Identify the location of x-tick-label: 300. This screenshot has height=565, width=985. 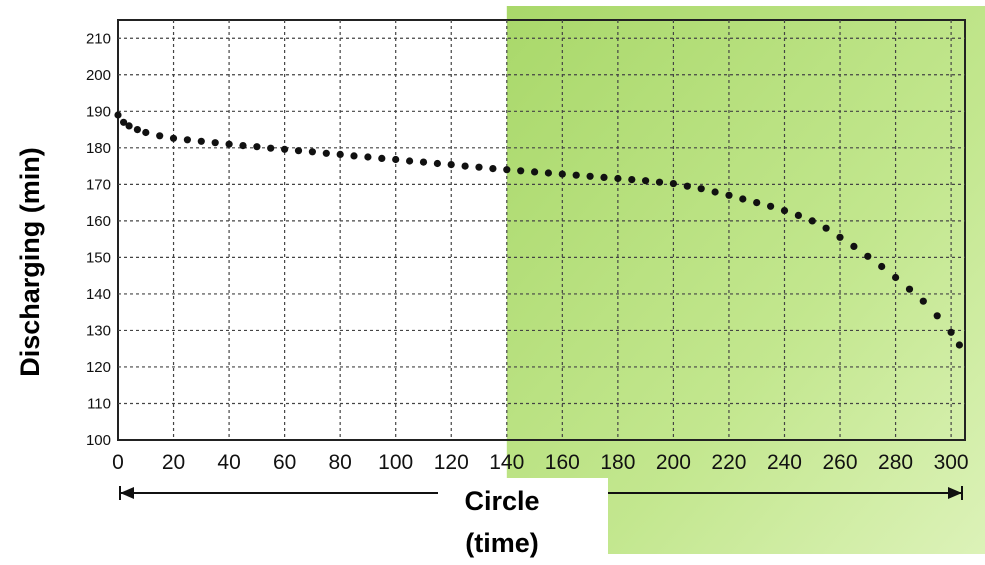
(951, 462).